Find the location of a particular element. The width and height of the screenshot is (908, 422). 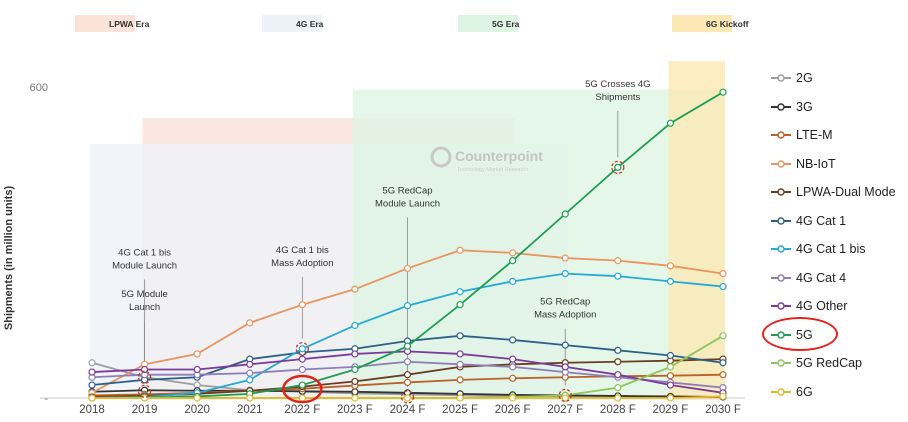

annotation-label: Shipments is located at coordinates (617, 97).